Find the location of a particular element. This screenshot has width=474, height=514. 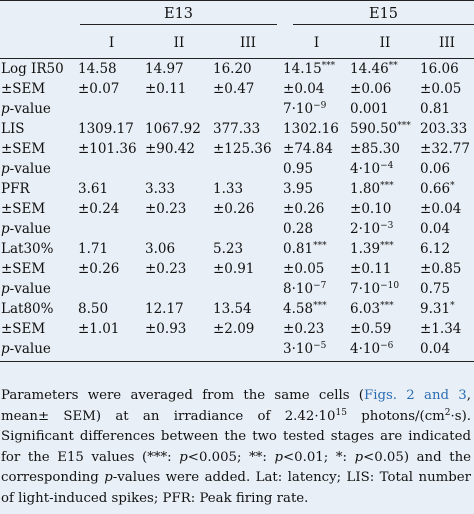

table-cell: 14.58 is located at coordinates (97, 69).